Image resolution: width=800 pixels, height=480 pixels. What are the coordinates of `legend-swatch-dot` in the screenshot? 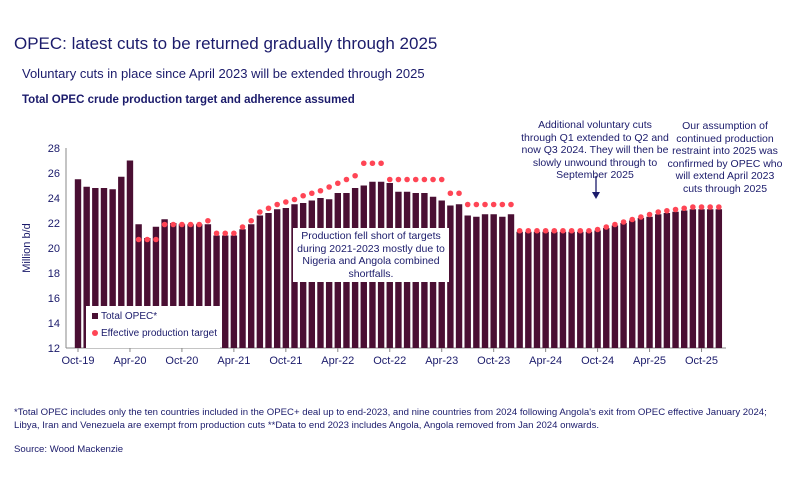 It's located at (95, 333).